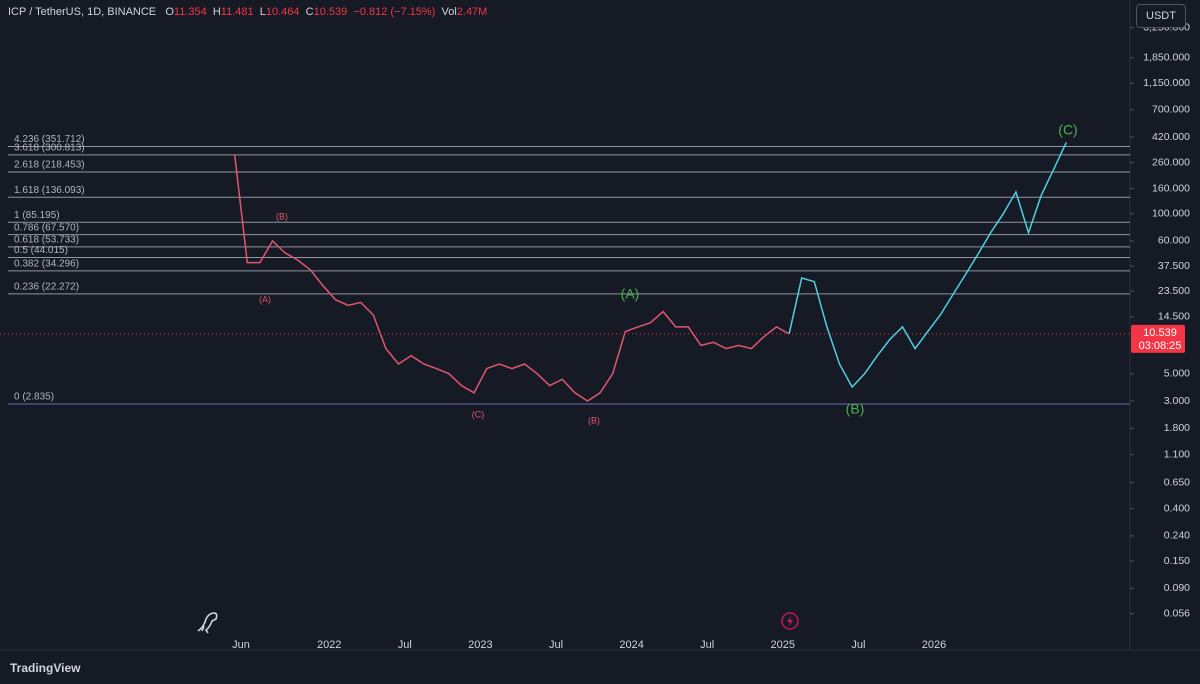 This screenshot has height=684, width=1200. Describe the element at coordinates (1177, 561) in the screenshot. I see `y-tick-label: 0.150` at that location.